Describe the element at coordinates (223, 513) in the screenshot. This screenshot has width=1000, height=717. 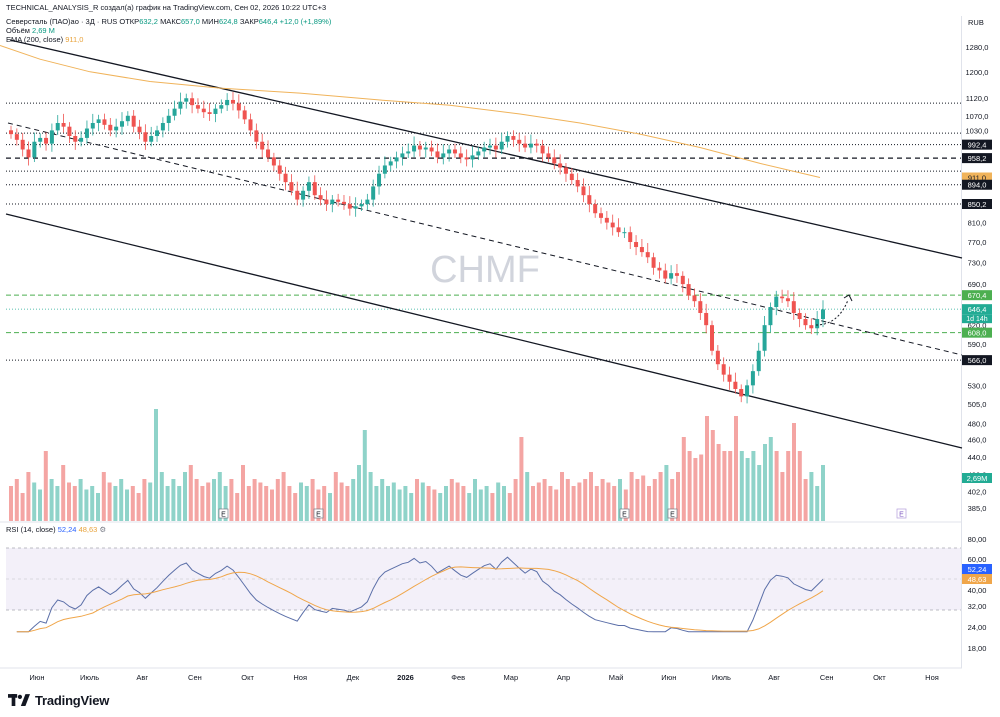
I see `earnings-marker` at that location.